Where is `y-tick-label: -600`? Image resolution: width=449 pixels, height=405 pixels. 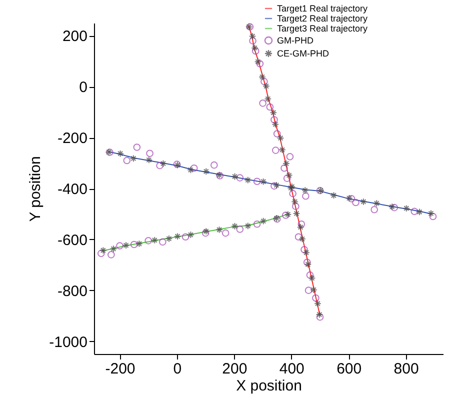 y-tick-label: -600 is located at coordinates (72, 240).